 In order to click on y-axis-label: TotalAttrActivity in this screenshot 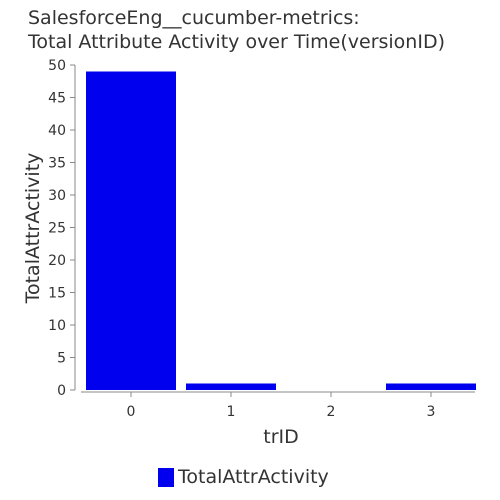, I will do `click(33, 229)`.